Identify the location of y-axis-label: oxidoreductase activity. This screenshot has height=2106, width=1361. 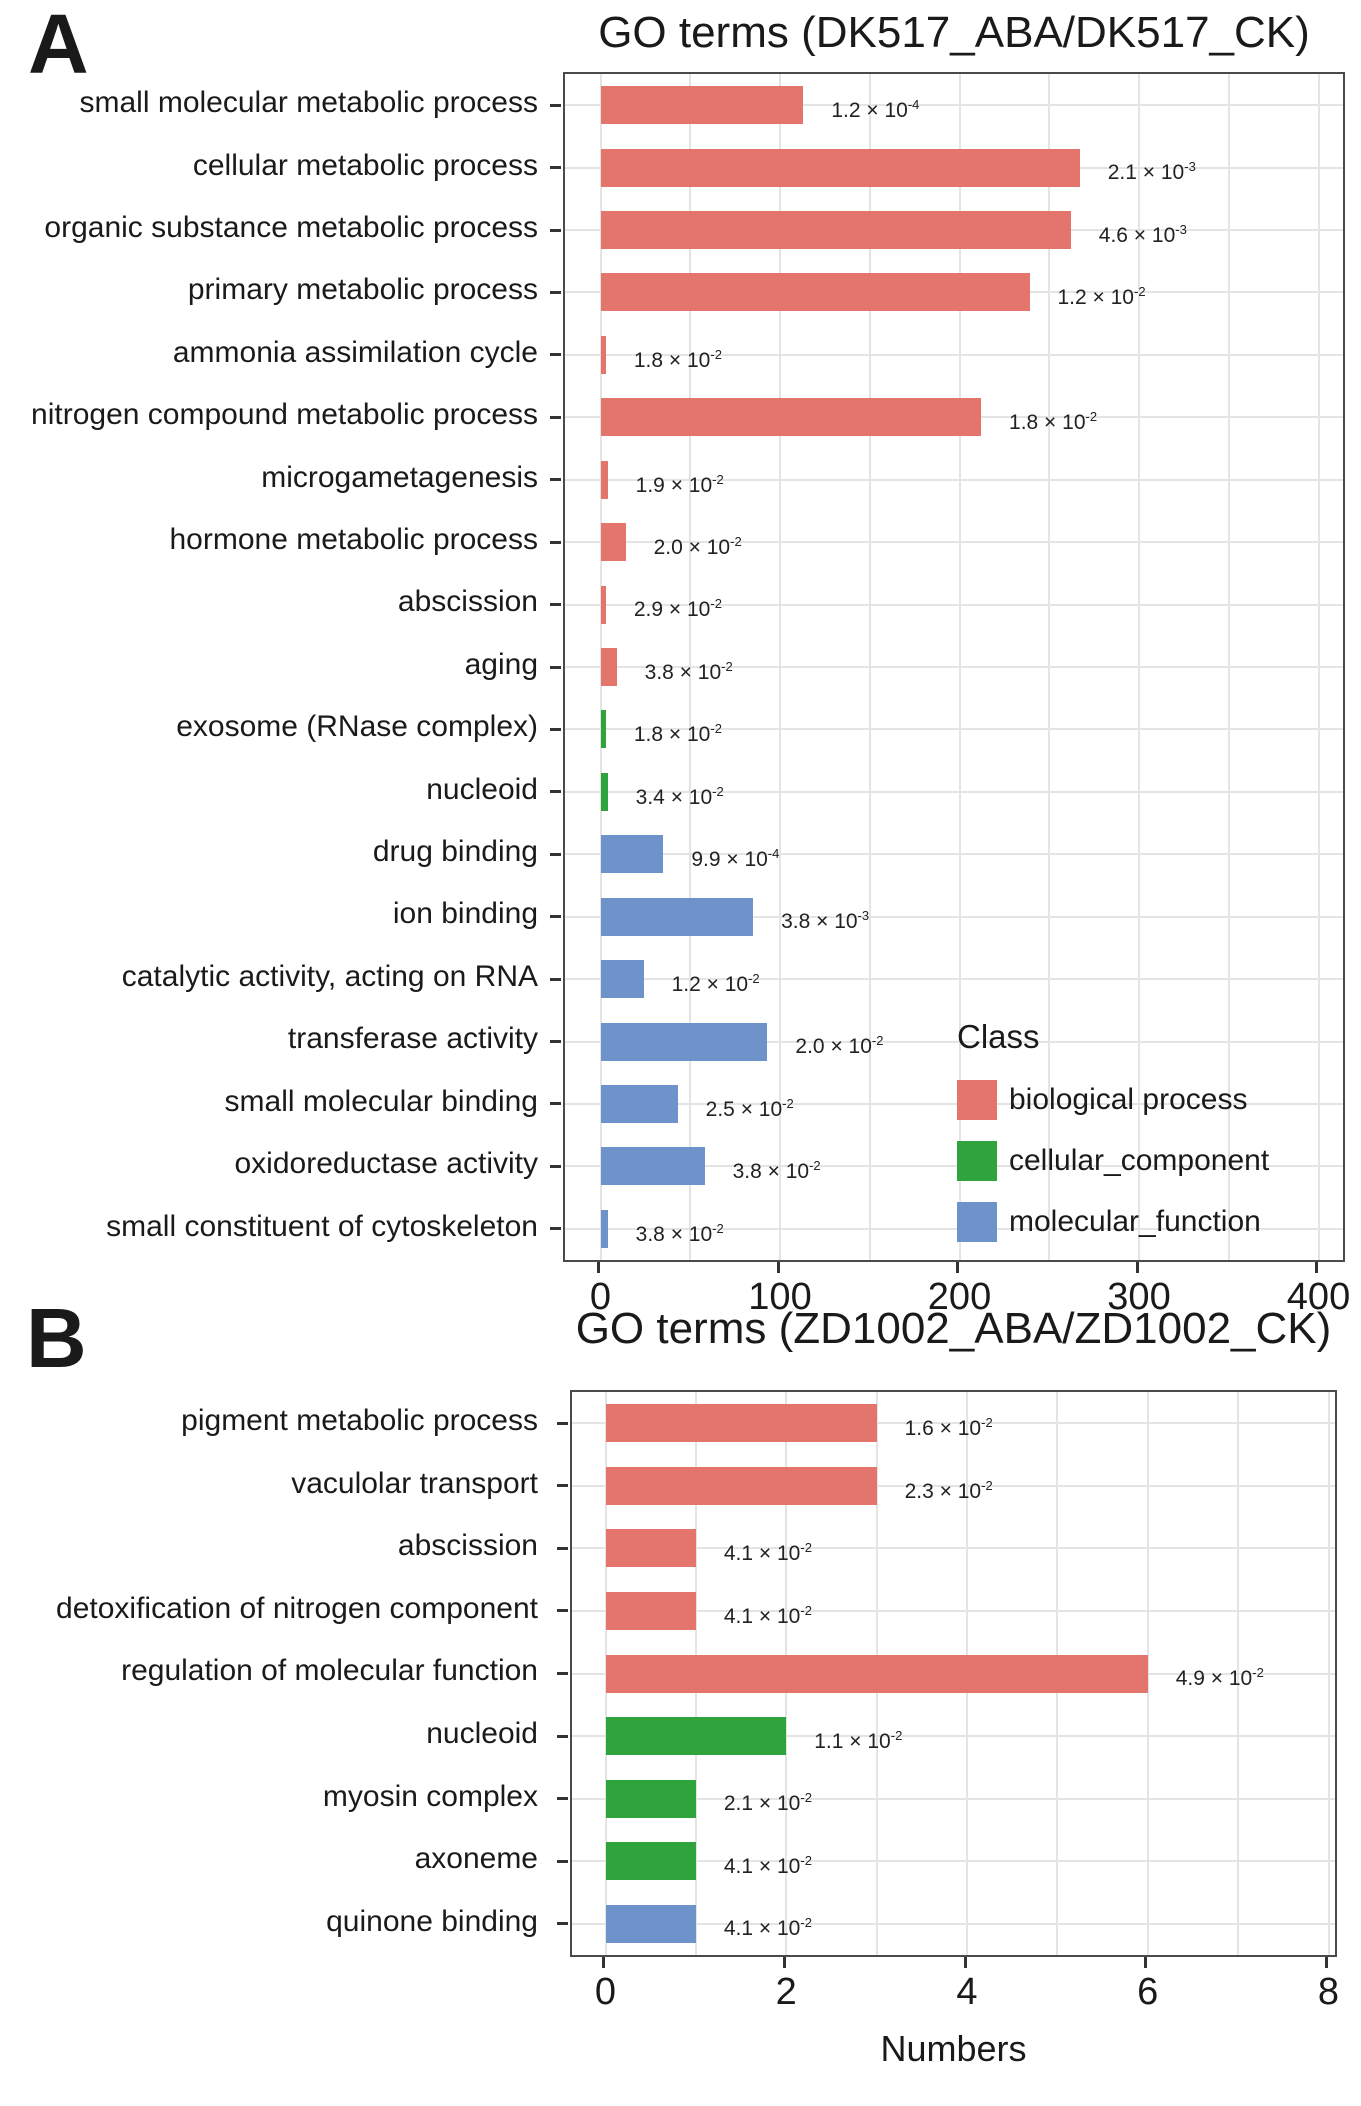
(386, 1164).